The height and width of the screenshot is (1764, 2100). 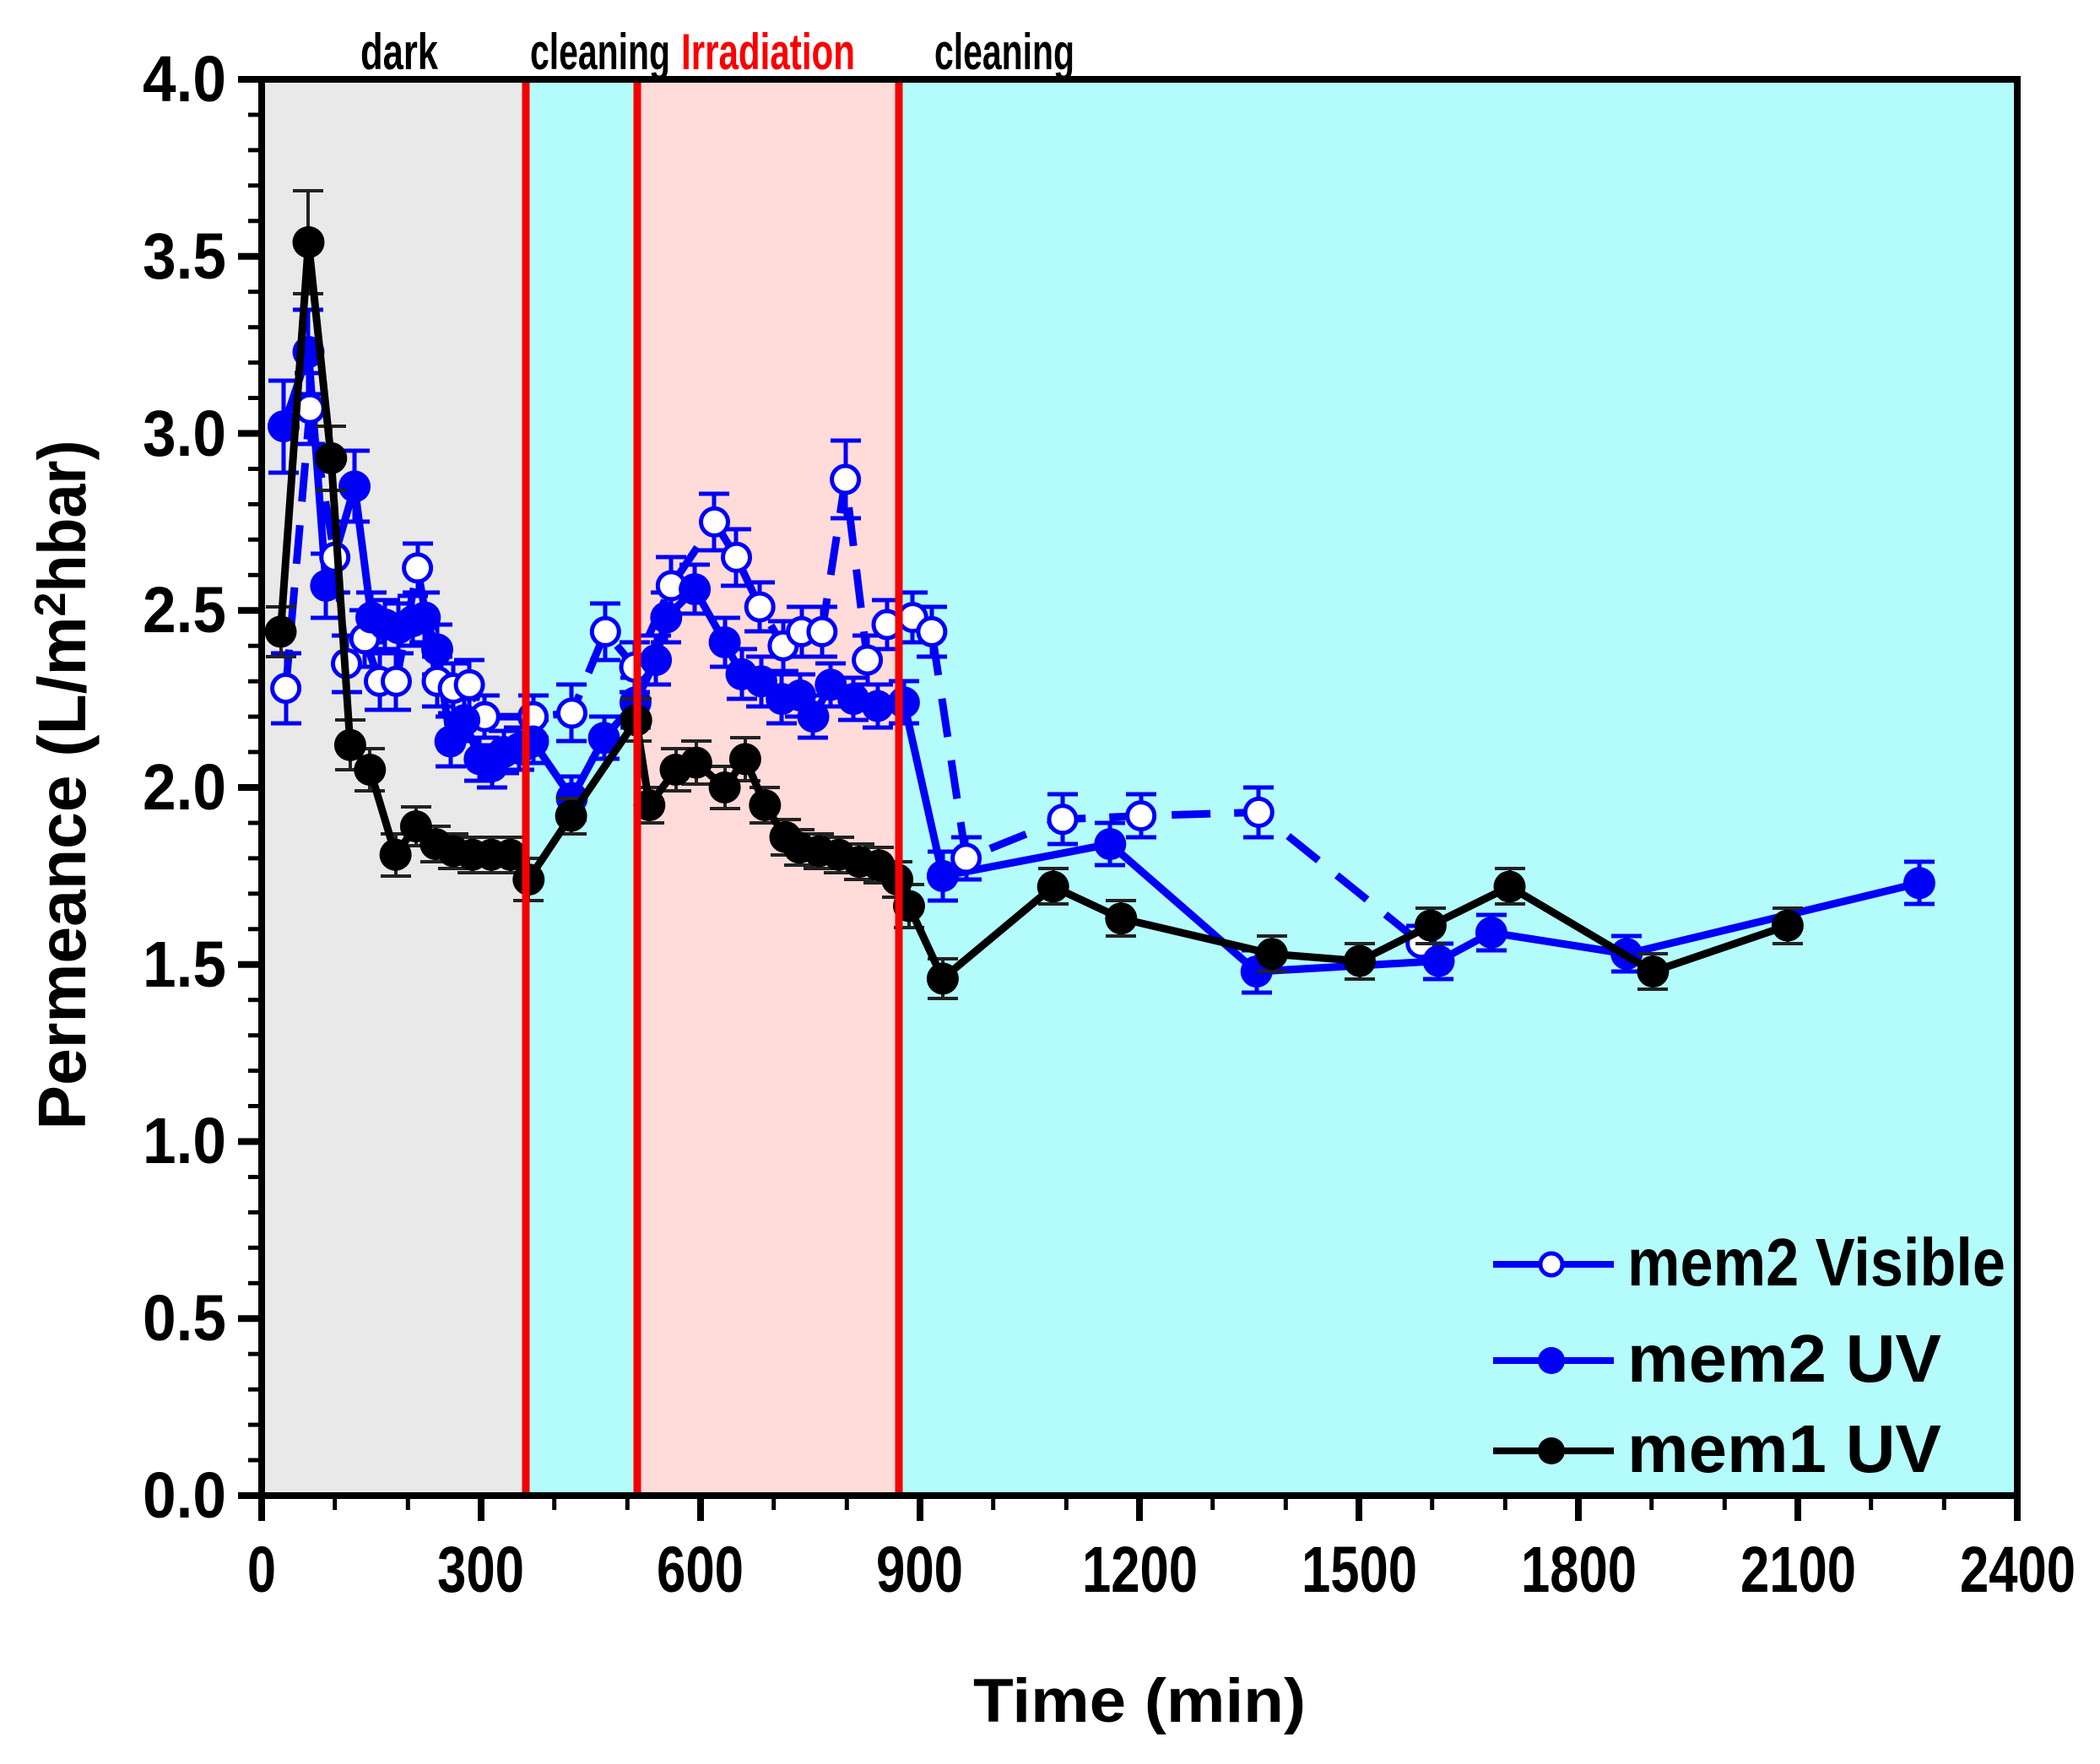 What do you see at coordinates (62, 785) in the screenshot?
I see `svg-text: Permeance (L/m2hbar)` at bounding box center [62, 785].